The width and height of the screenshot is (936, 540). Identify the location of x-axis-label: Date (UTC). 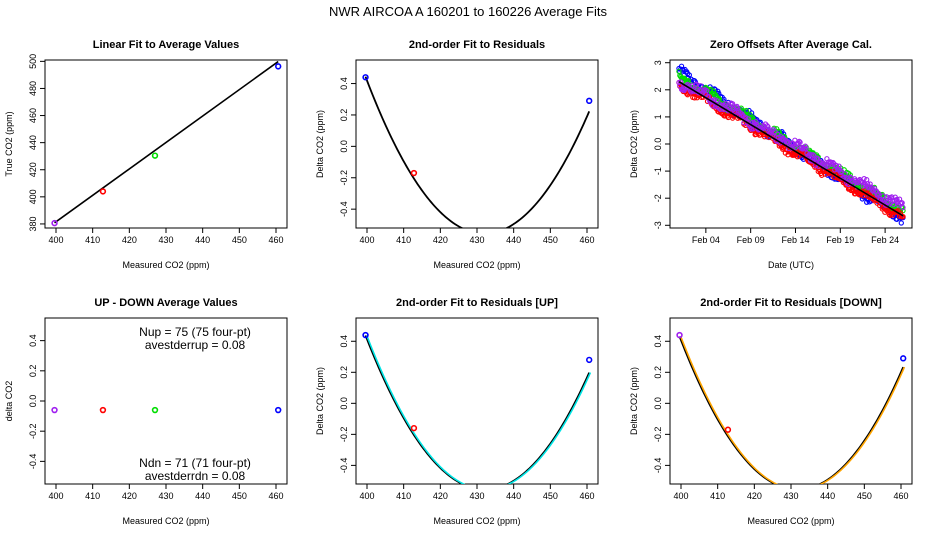
(791, 265).